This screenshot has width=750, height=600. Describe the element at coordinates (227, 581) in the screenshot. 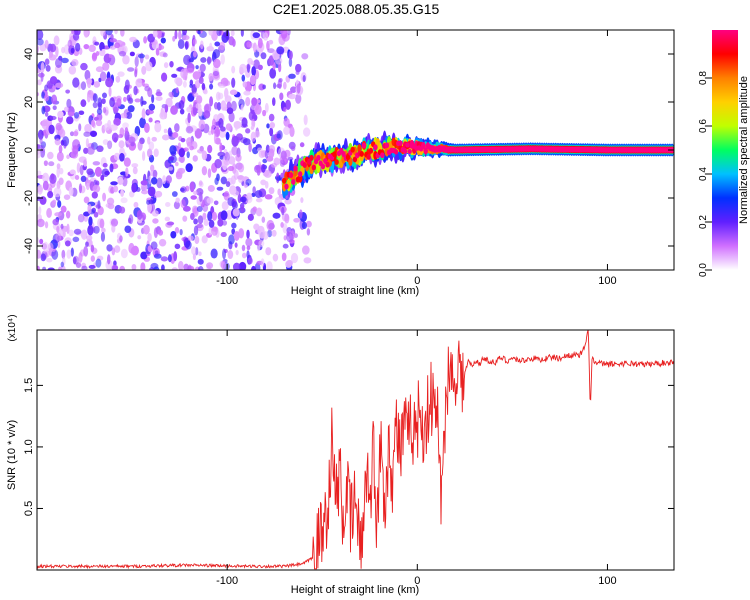

I see `snr-xtick-label: -100` at that location.